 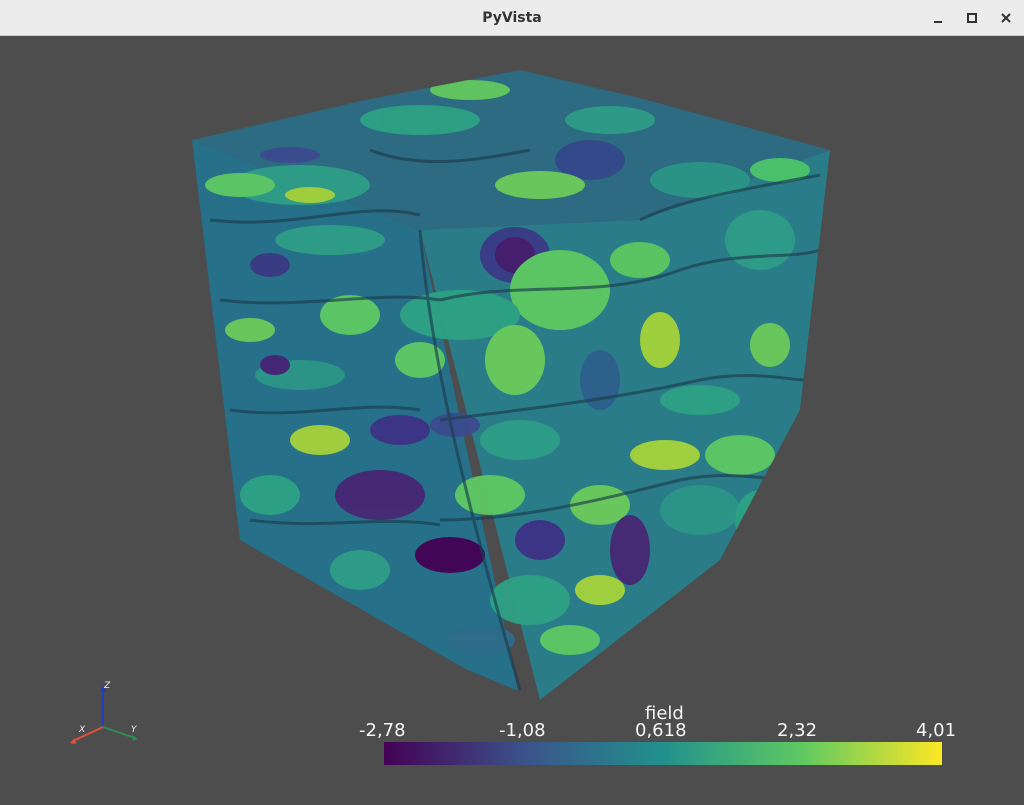 I want to click on x-axis-icon, so click(x=88, y=734).